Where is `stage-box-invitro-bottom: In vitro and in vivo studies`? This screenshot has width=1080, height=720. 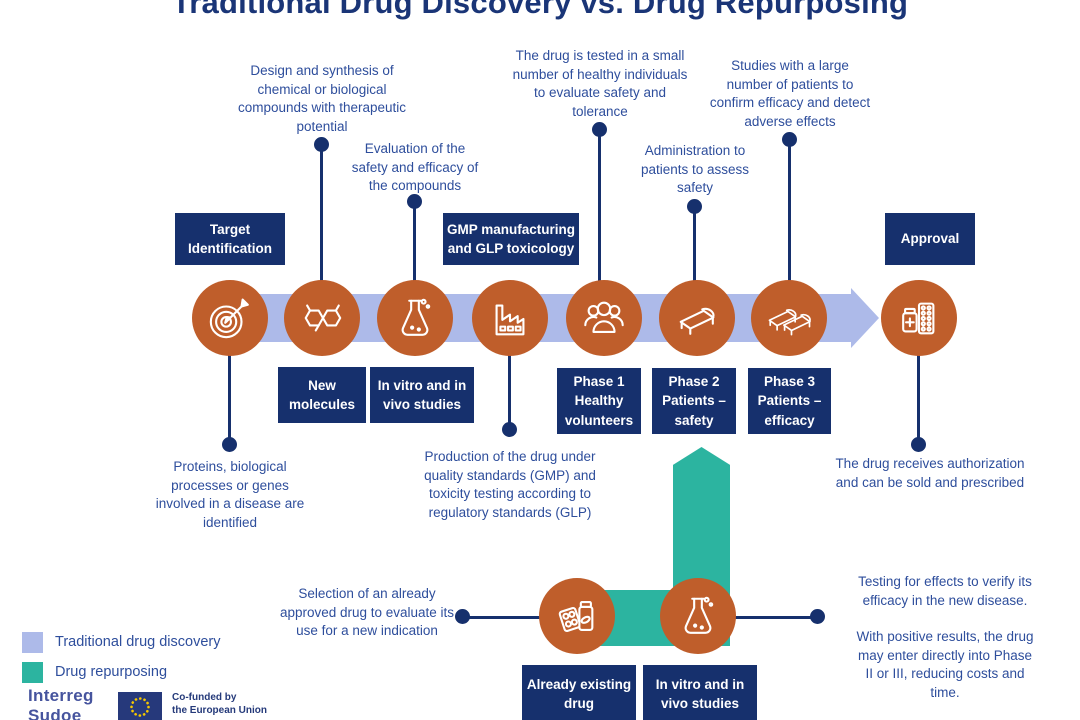 stage-box-invitro-bottom: In vitro and in vivo studies is located at coordinates (700, 692).